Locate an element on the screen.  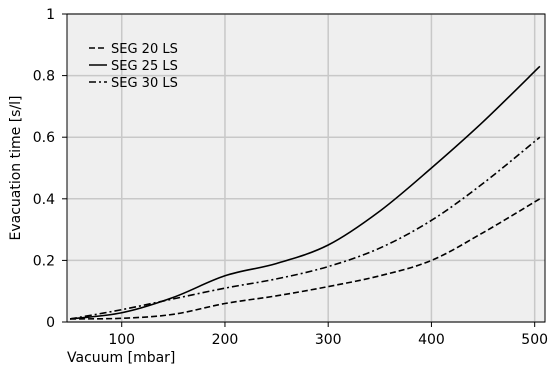
y-tick-label: 0.2 is located at coordinates (44, 261).